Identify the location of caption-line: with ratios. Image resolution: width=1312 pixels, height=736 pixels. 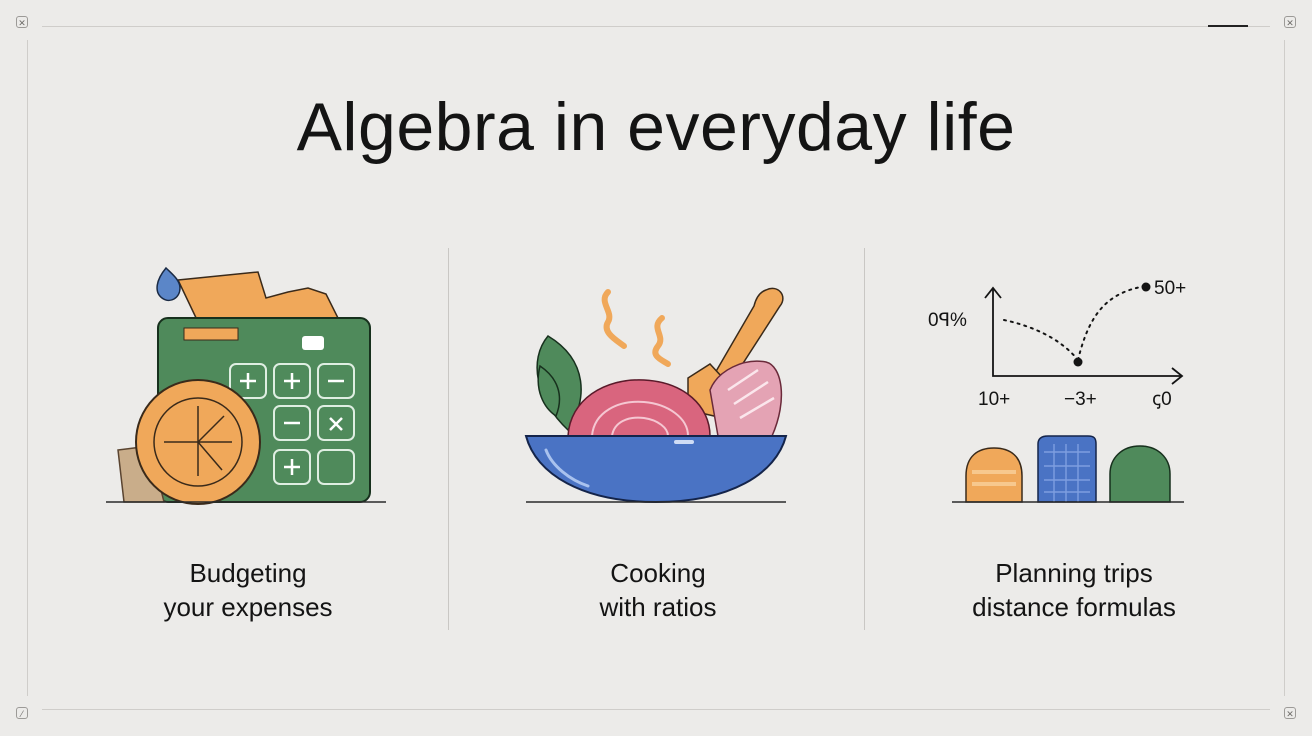
(658, 607).